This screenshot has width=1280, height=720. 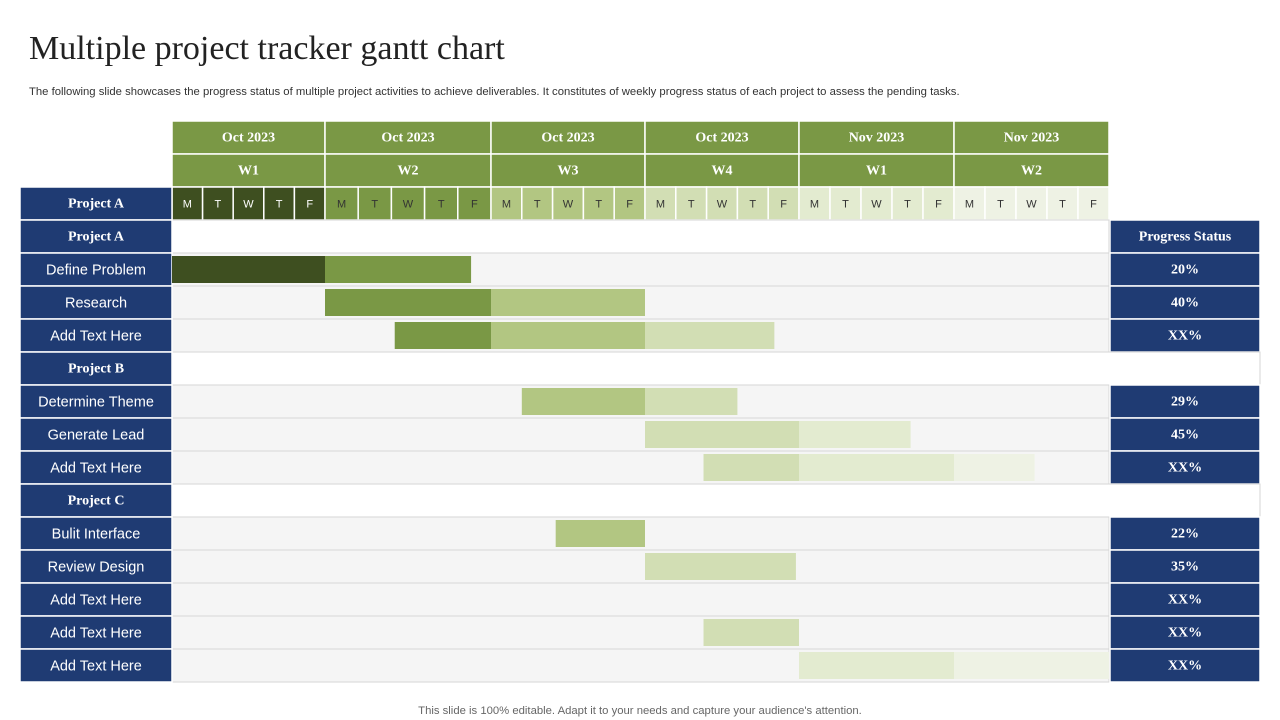 I want to click on group-label: Project C, so click(x=96, y=501).